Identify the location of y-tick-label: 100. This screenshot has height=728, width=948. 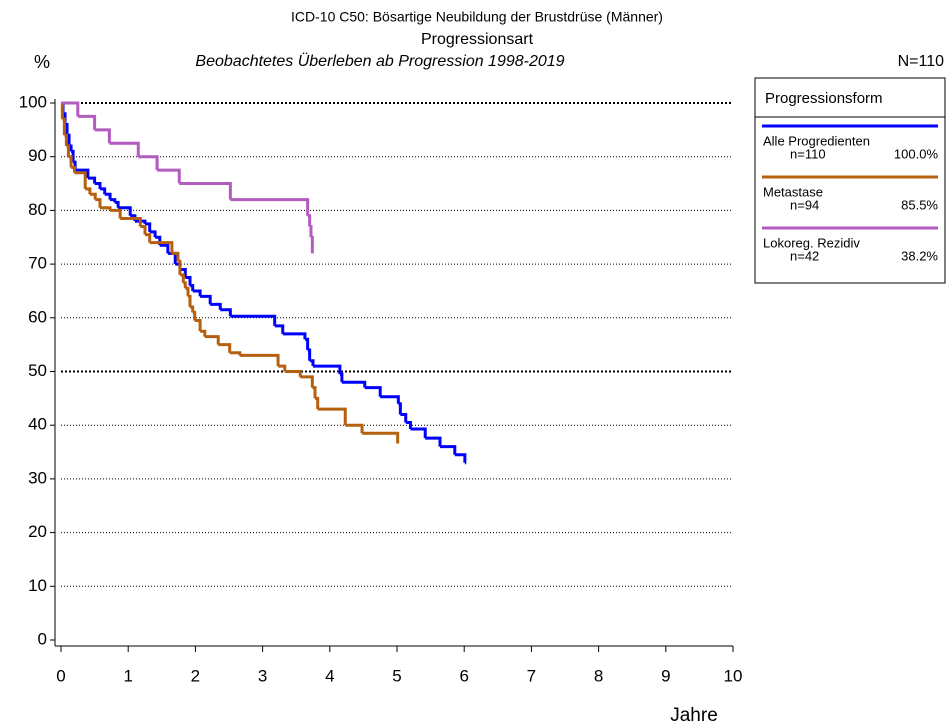
(33, 101).